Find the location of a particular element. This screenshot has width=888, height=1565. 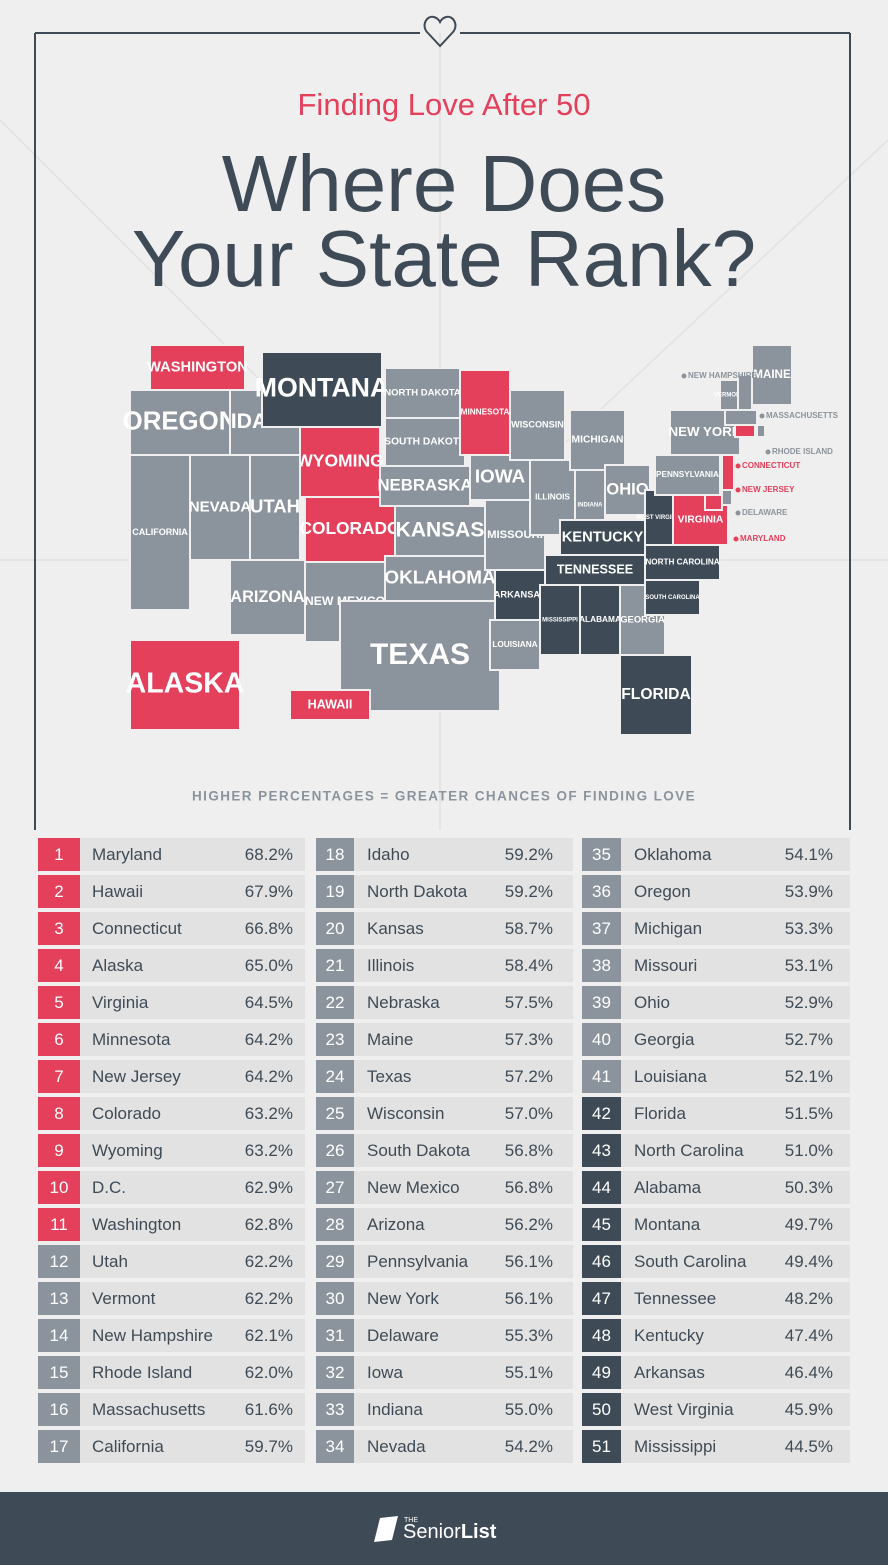

state-label: ARIZONA is located at coordinates (267, 597).